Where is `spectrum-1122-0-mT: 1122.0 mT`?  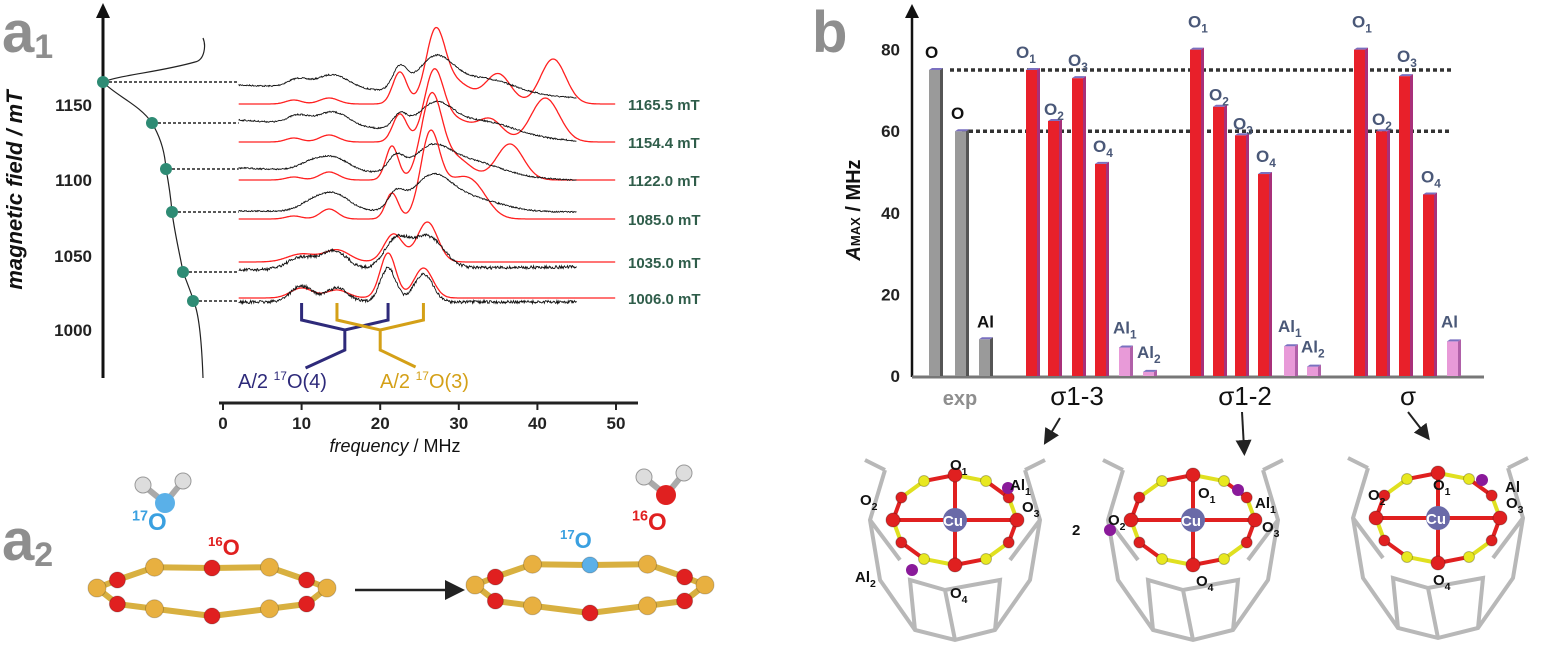 spectrum-1122-0-mT: 1122.0 mT is located at coordinates (430, 140).